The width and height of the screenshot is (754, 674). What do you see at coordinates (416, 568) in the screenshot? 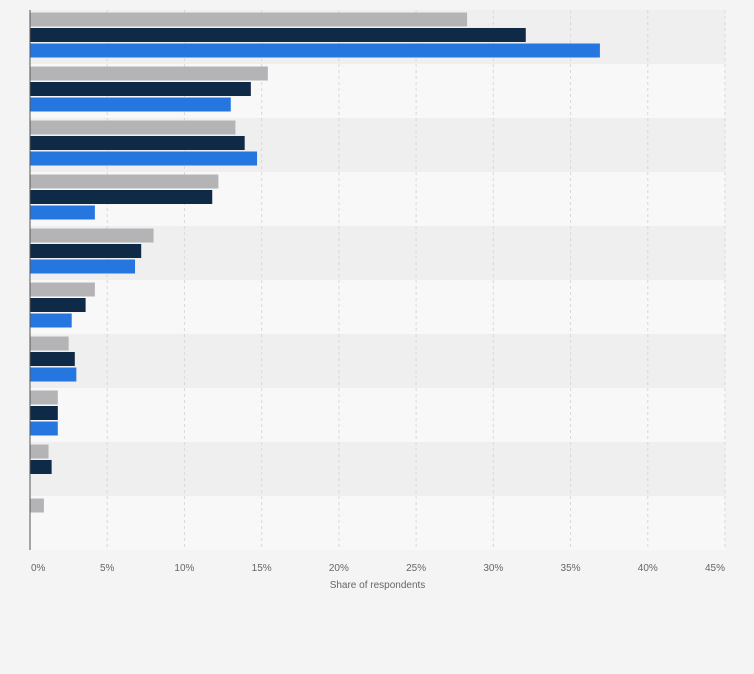
I see `x-tick-label: 25%` at bounding box center [416, 568].